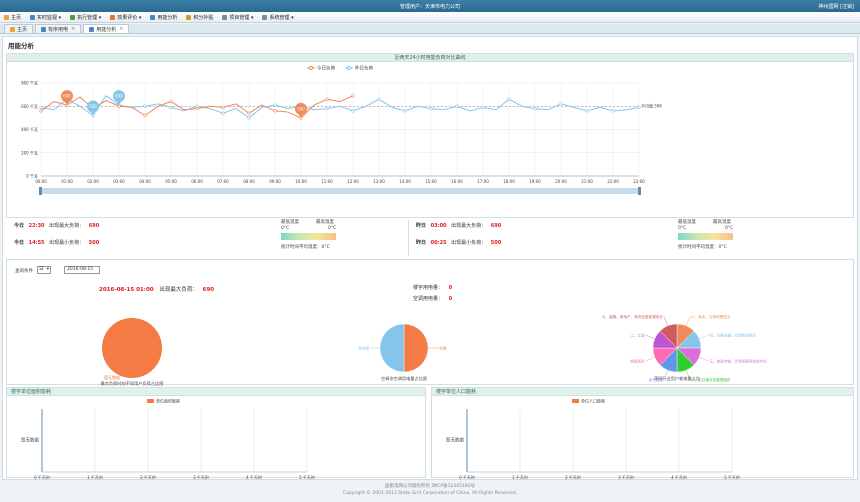 This screenshot has height=502, width=860. What do you see at coordinates (12, 17) in the screenshot?
I see `menu-item-0: 主页` at bounding box center [12, 17].